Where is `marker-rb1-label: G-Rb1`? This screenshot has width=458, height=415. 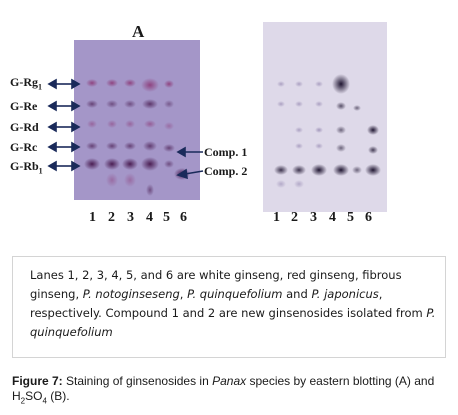 marker-rb1-label: G-Rb1 is located at coordinates (26, 167).